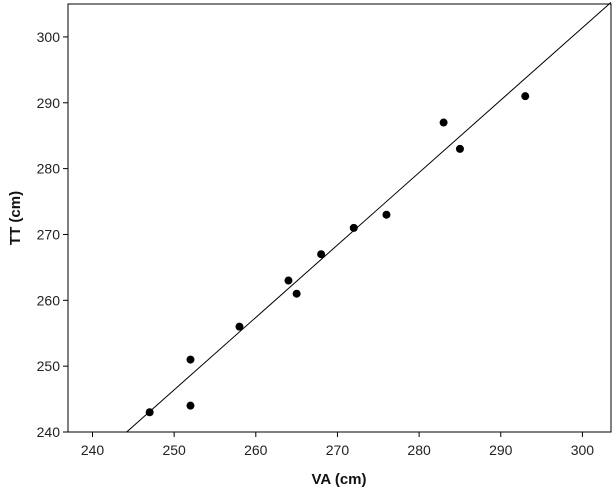 The width and height of the screenshot is (616, 491). Describe the element at coordinates (93, 450) in the screenshot. I see `x-tick-label: 240` at that location.